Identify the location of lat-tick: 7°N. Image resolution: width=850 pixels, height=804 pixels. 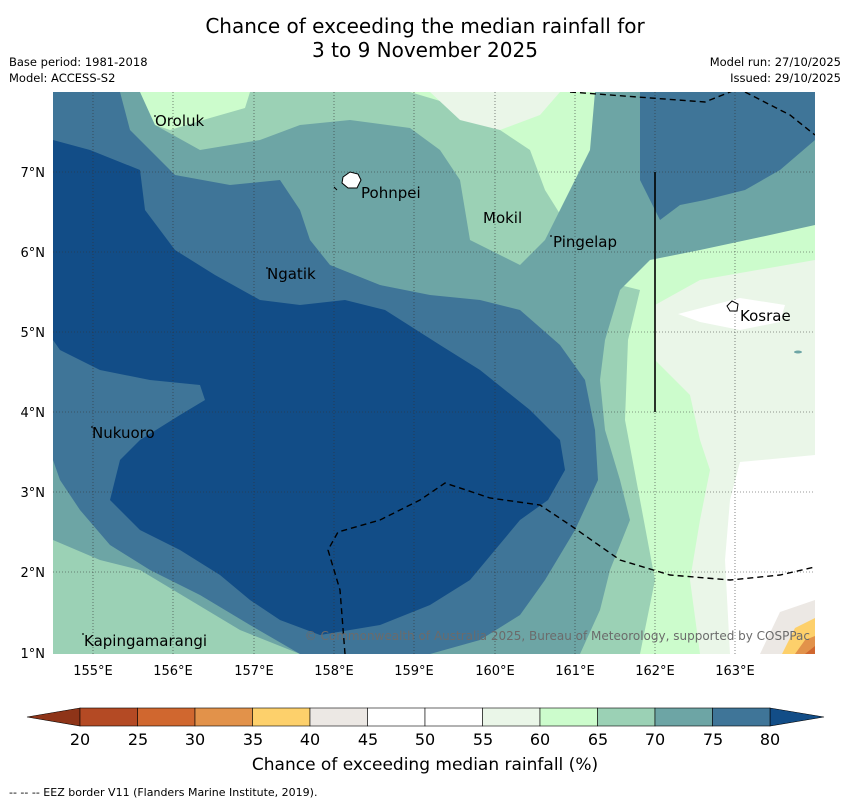
(33, 173).